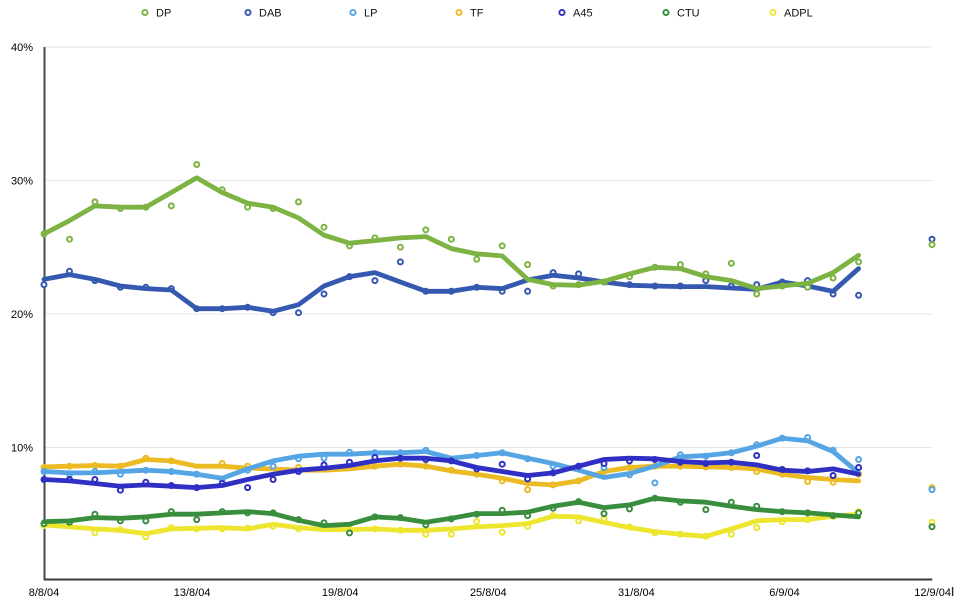 This screenshot has height=608, width=960. I want to click on svg-text: TF, so click(477, 14).